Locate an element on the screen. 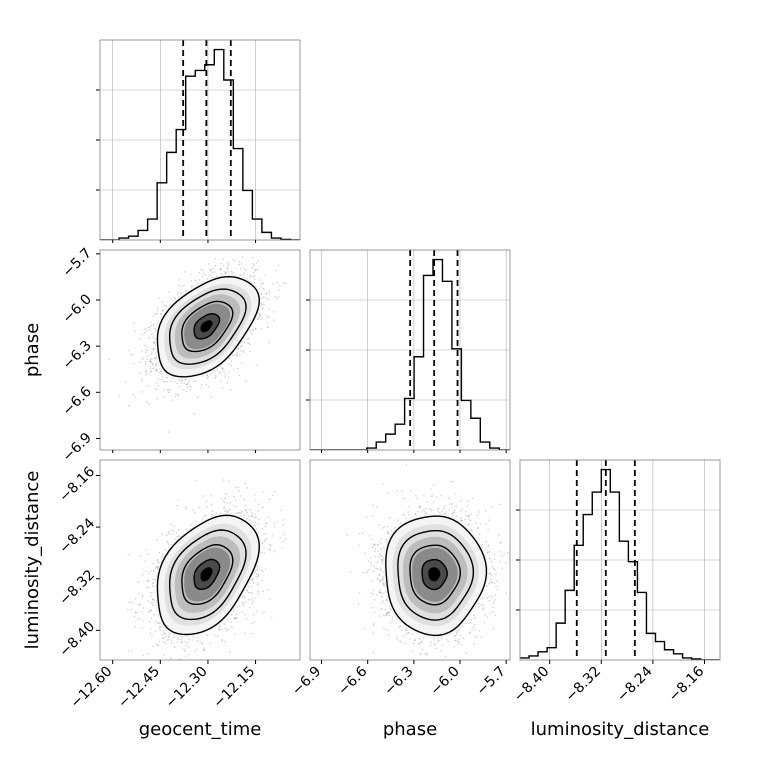  axis-label-y-luminosity_distance: luminosity_distance is located at coordinates (32, 560).